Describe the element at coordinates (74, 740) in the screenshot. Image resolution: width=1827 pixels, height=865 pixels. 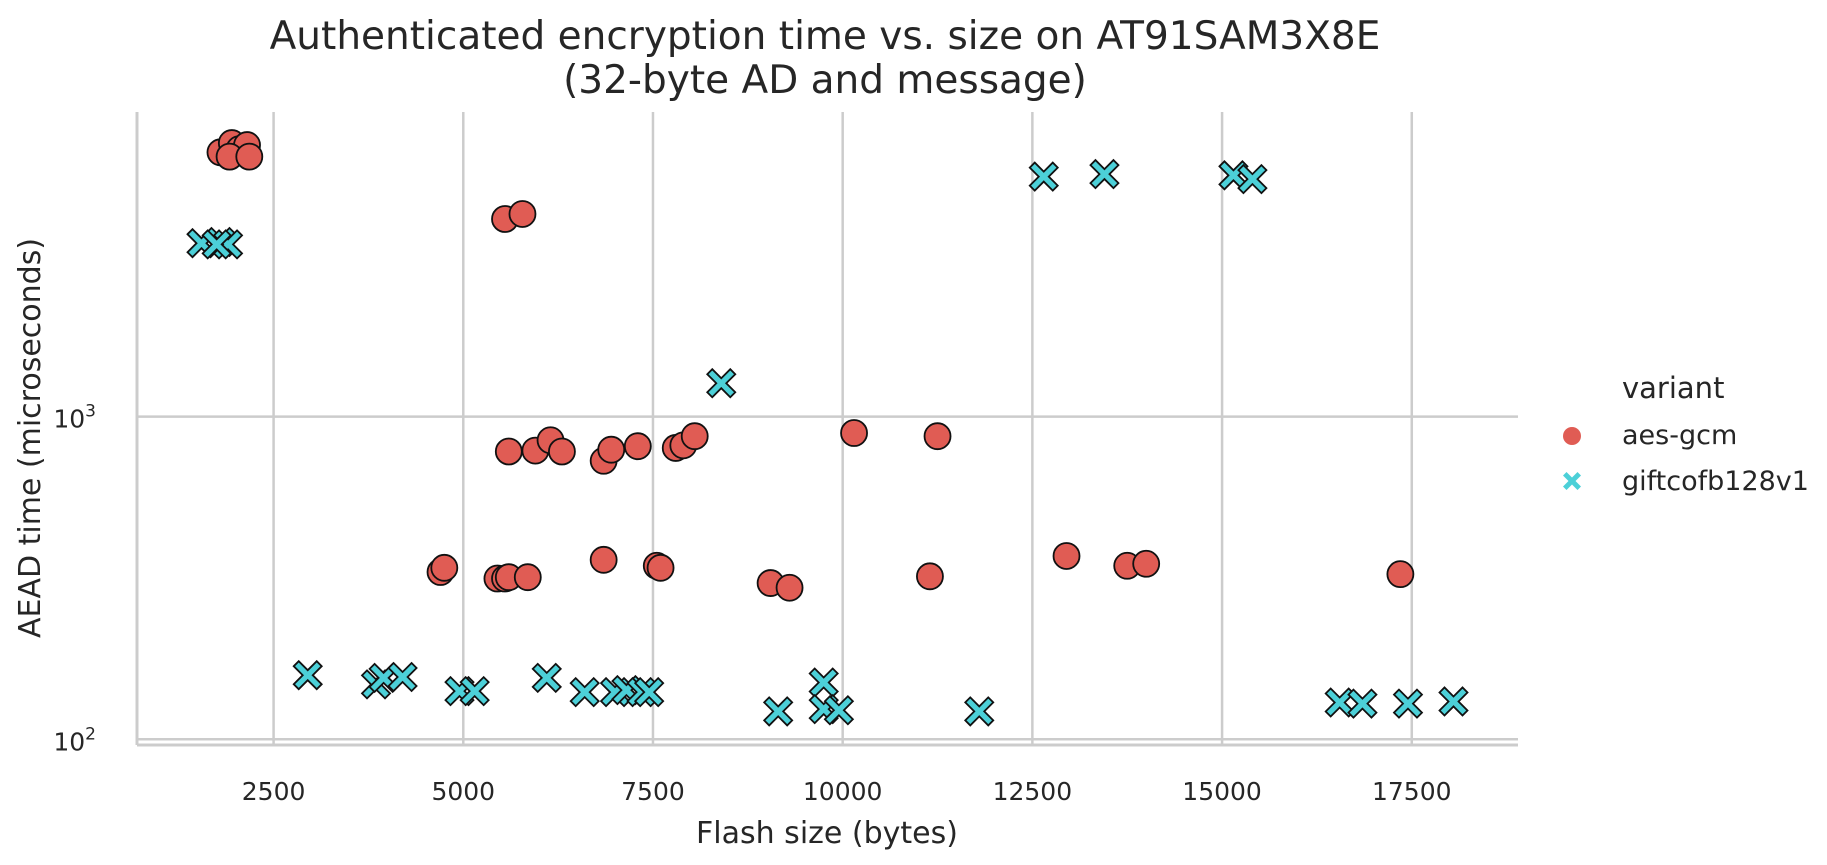
I see `y-tick-label: 10²` at that location.